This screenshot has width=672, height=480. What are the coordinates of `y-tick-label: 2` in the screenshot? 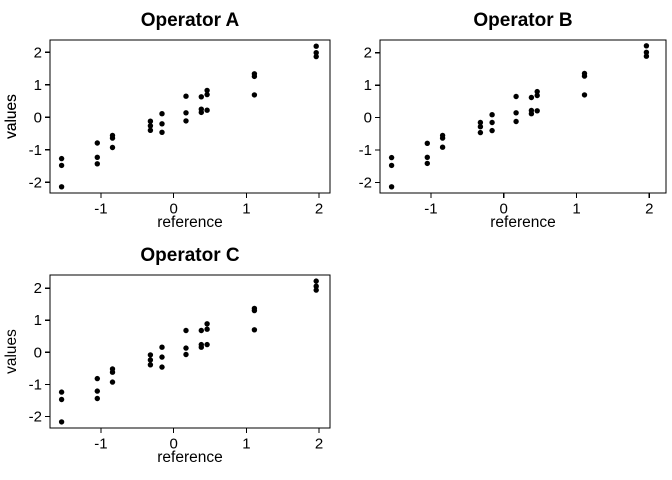 It's located at (368, 53).